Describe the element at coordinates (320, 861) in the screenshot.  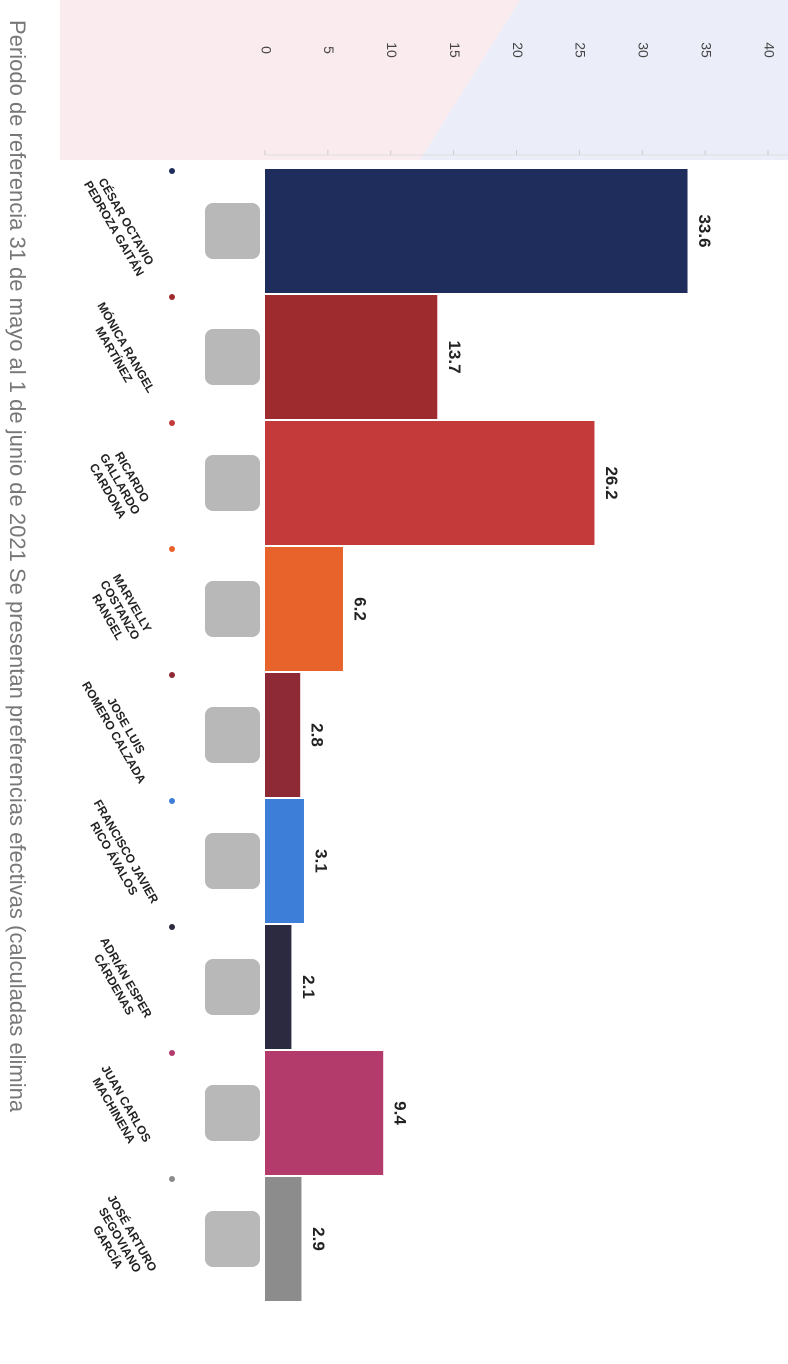
I see `value-label: 3.1` at that location.